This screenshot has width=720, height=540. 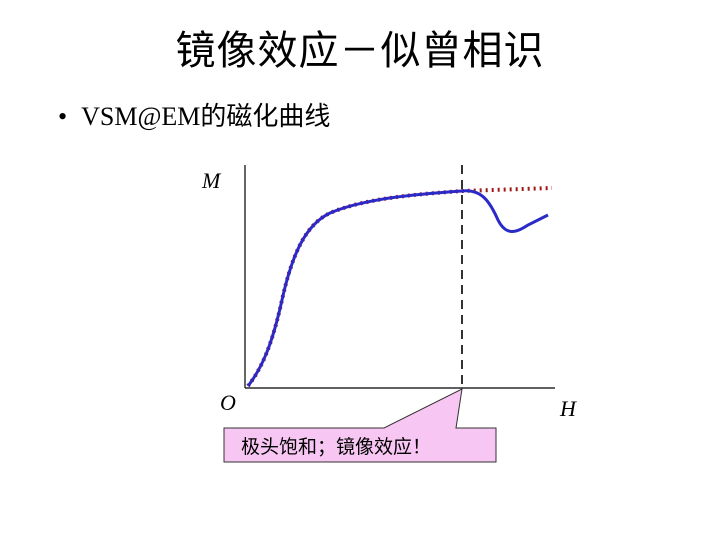 What do you see at coordinates (360, 51) in the screenshot?
I see `slide-title: 镜像效应－似曾相识` at bounding box center [360, 51].